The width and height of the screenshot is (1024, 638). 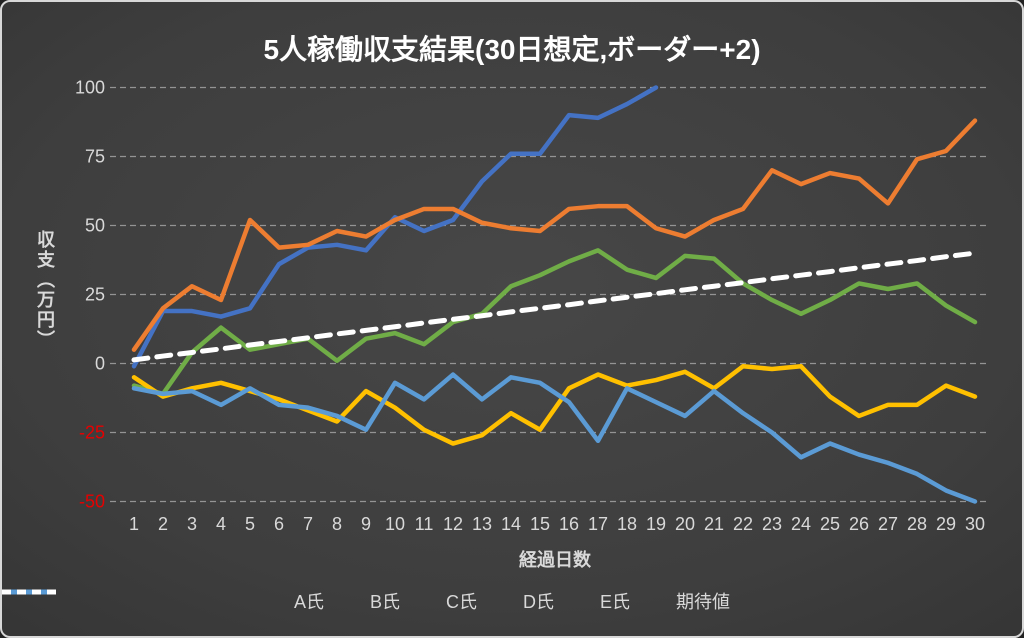 What do you see at coordinates (250, 524) in the screenshot?
I see `x-tick-label-5: 5` at bounding box center [250, 524].